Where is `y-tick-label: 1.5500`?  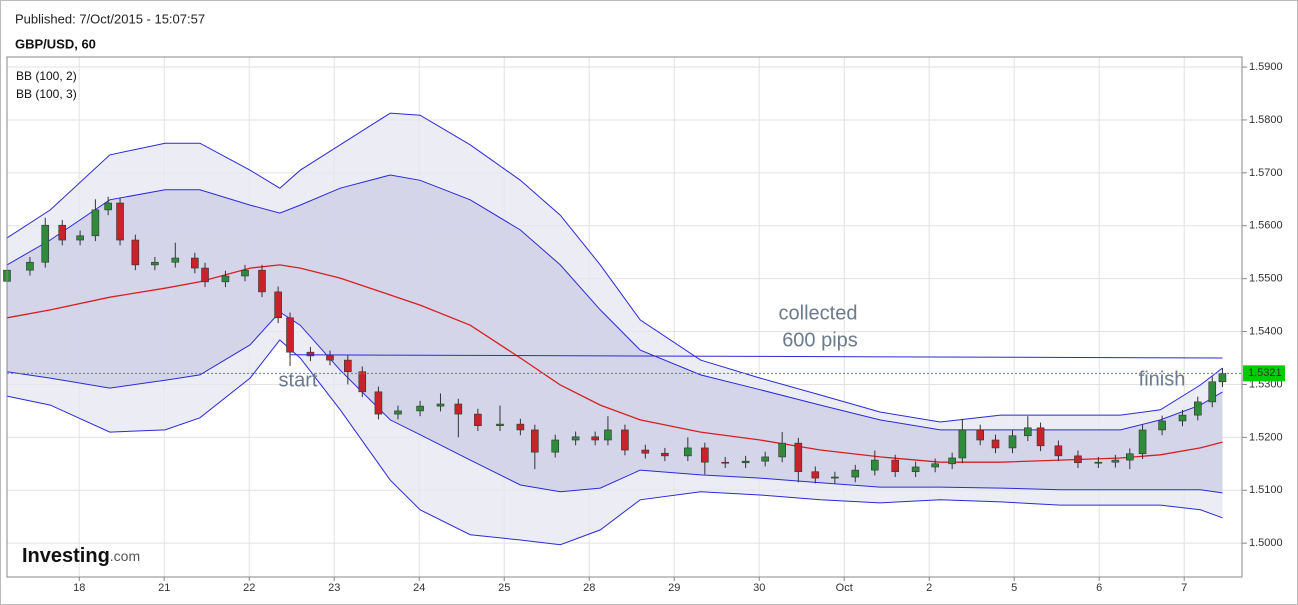 y-tick-label: 1.5500 is located at coordinates (1266, 279).